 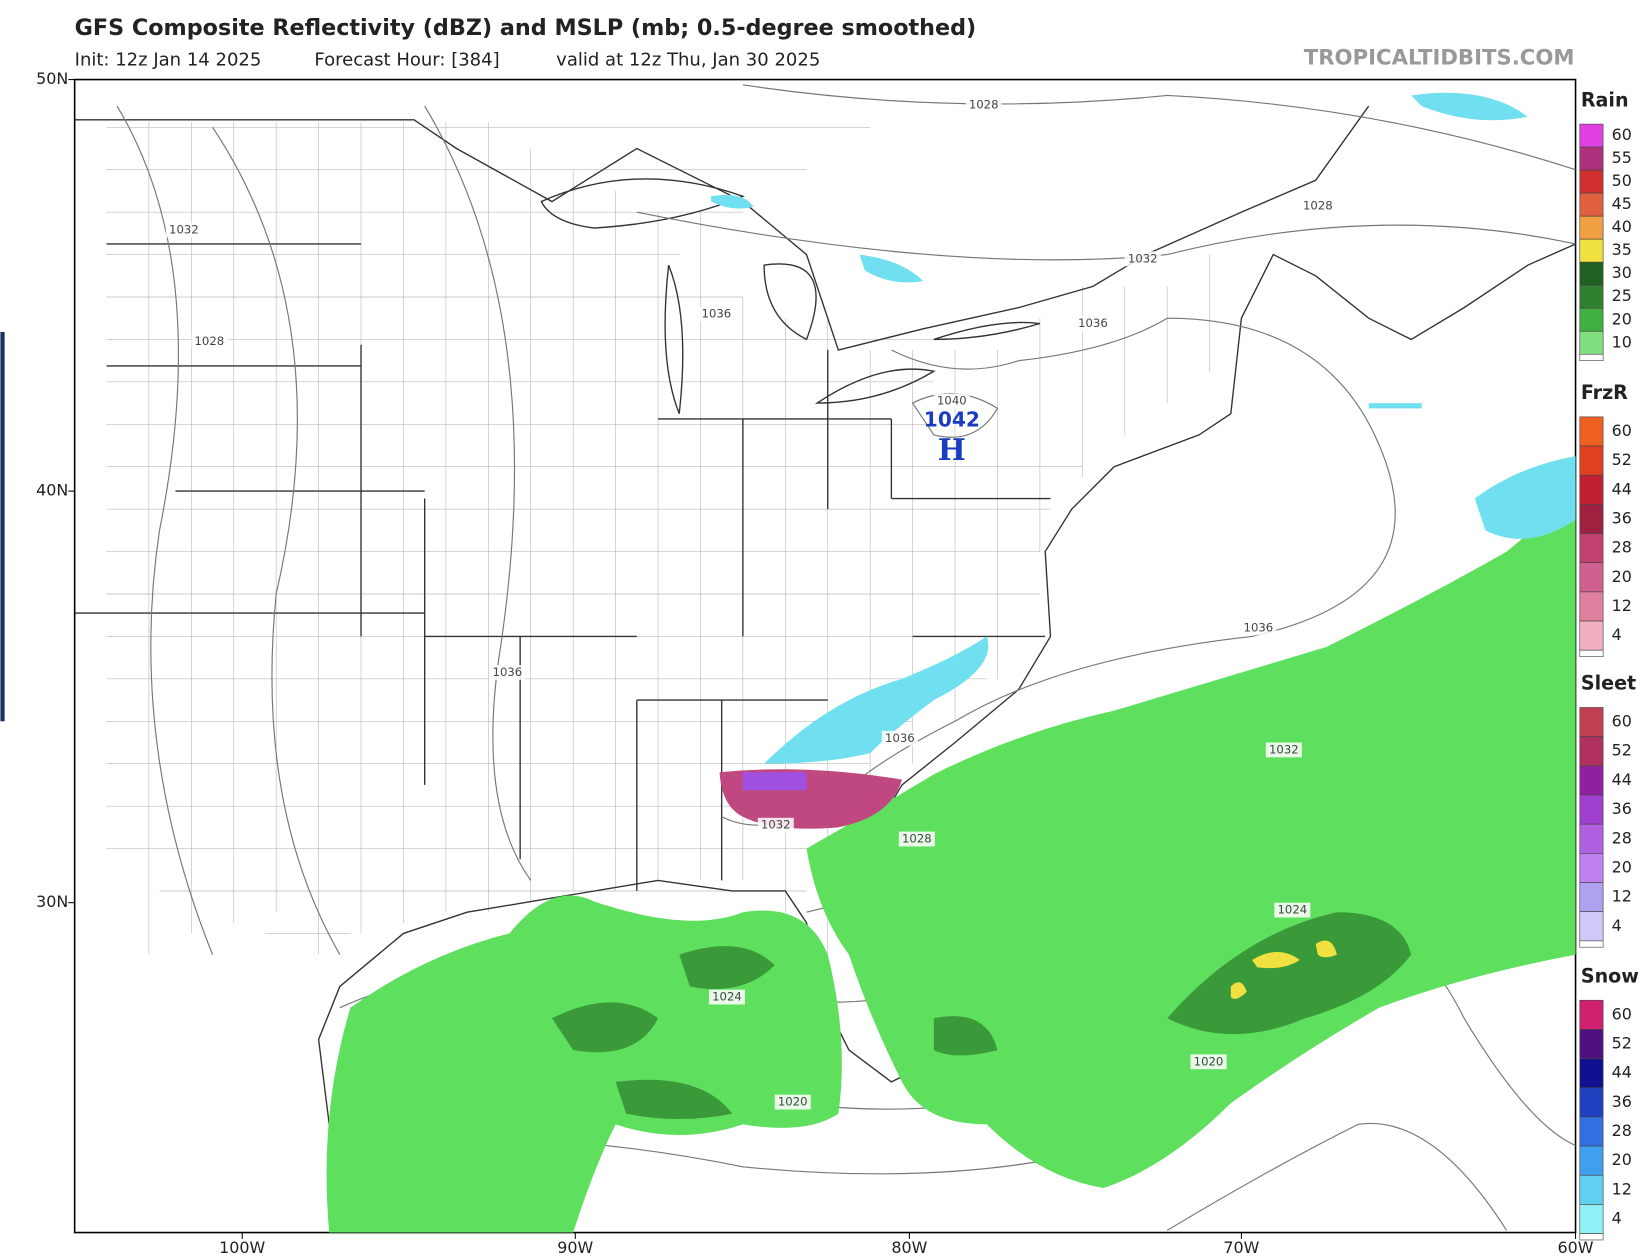 I want to click on isobar-label: 1040, so click(x=952, y=400).